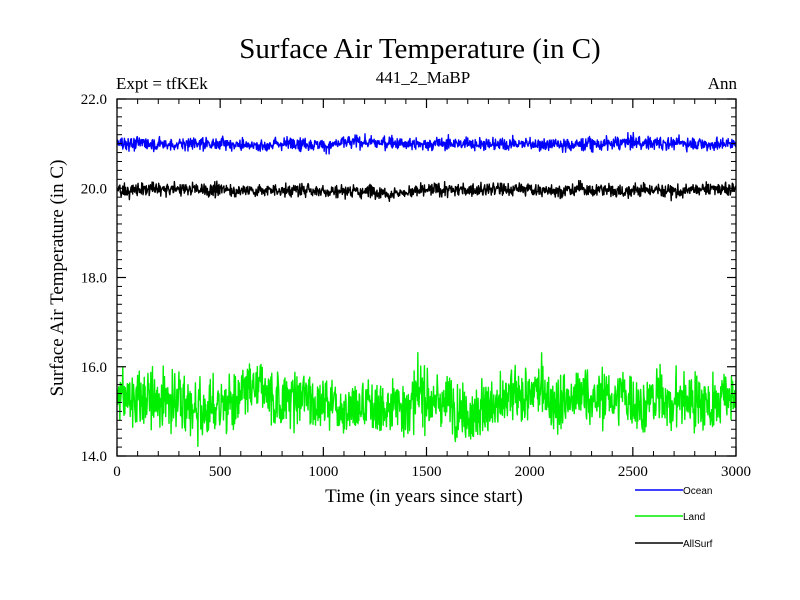  Describe the element at coordinates (94, 368) in the screenshot. I see `y-tick-label: 16.0` at that location.